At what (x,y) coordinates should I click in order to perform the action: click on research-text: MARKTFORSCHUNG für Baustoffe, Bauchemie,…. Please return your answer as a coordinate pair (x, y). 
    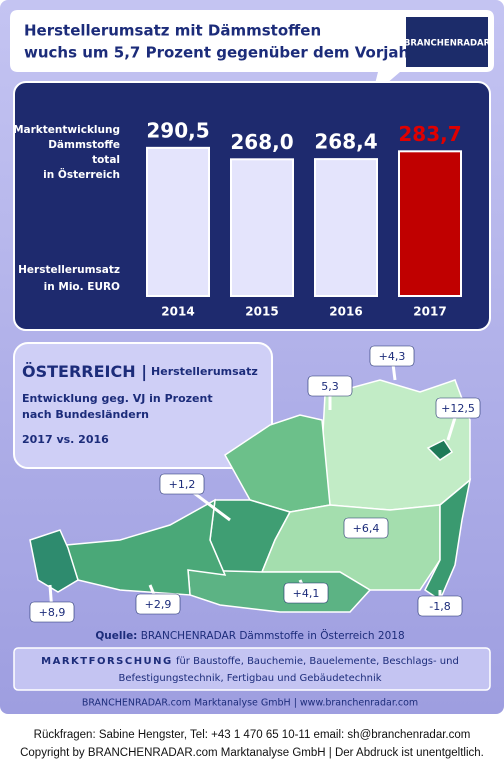
    Looking at the image, I should click on (250, 661).